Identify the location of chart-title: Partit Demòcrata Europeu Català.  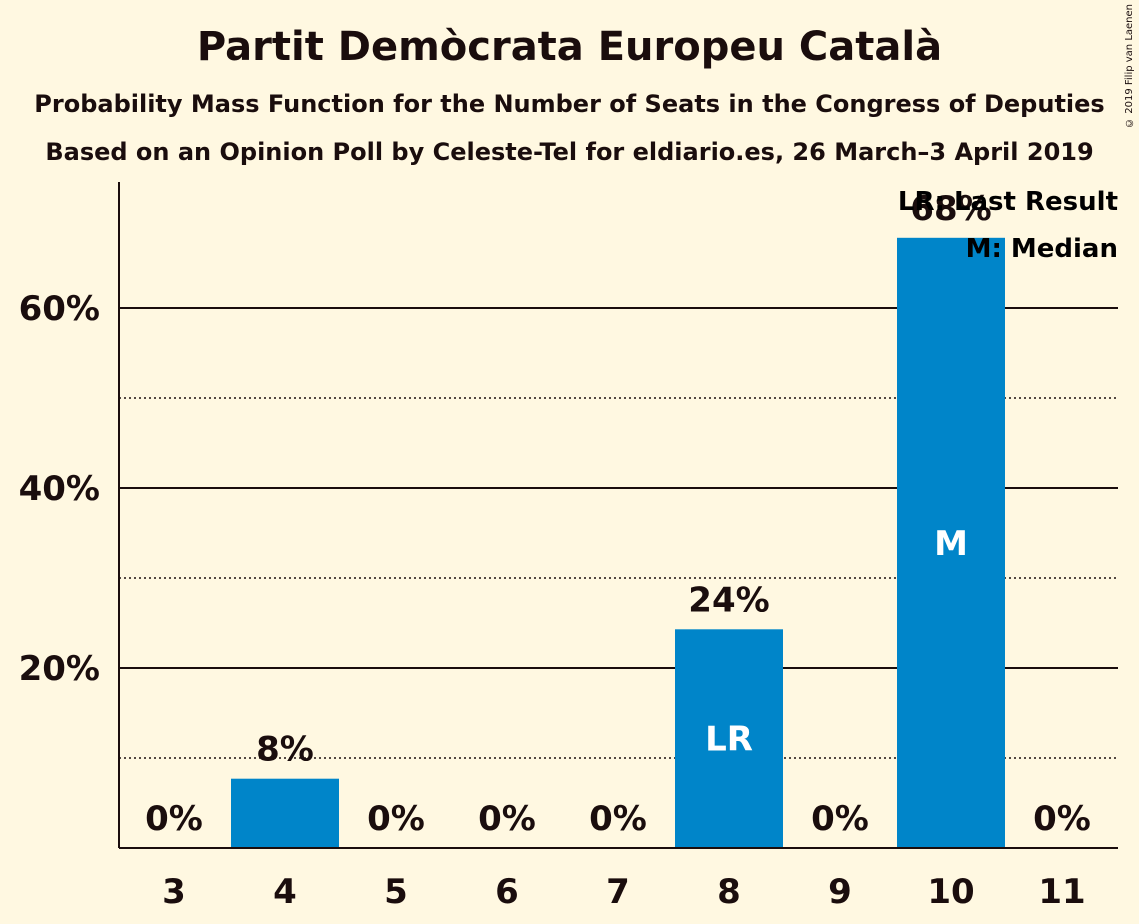
(569, 47).